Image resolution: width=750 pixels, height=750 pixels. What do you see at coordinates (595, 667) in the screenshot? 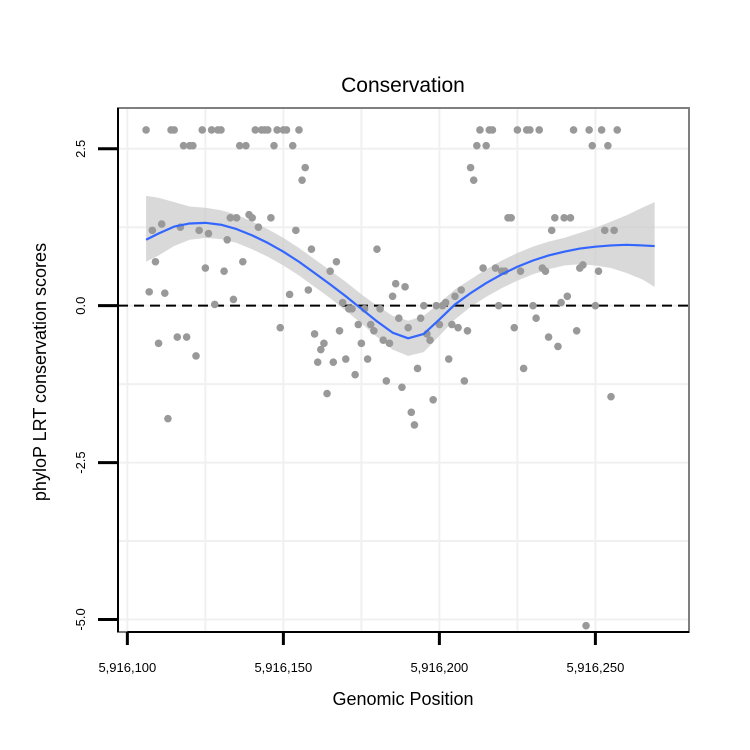
I see `x-tick-label: 5,916,250` at bounding box center [595, 667].